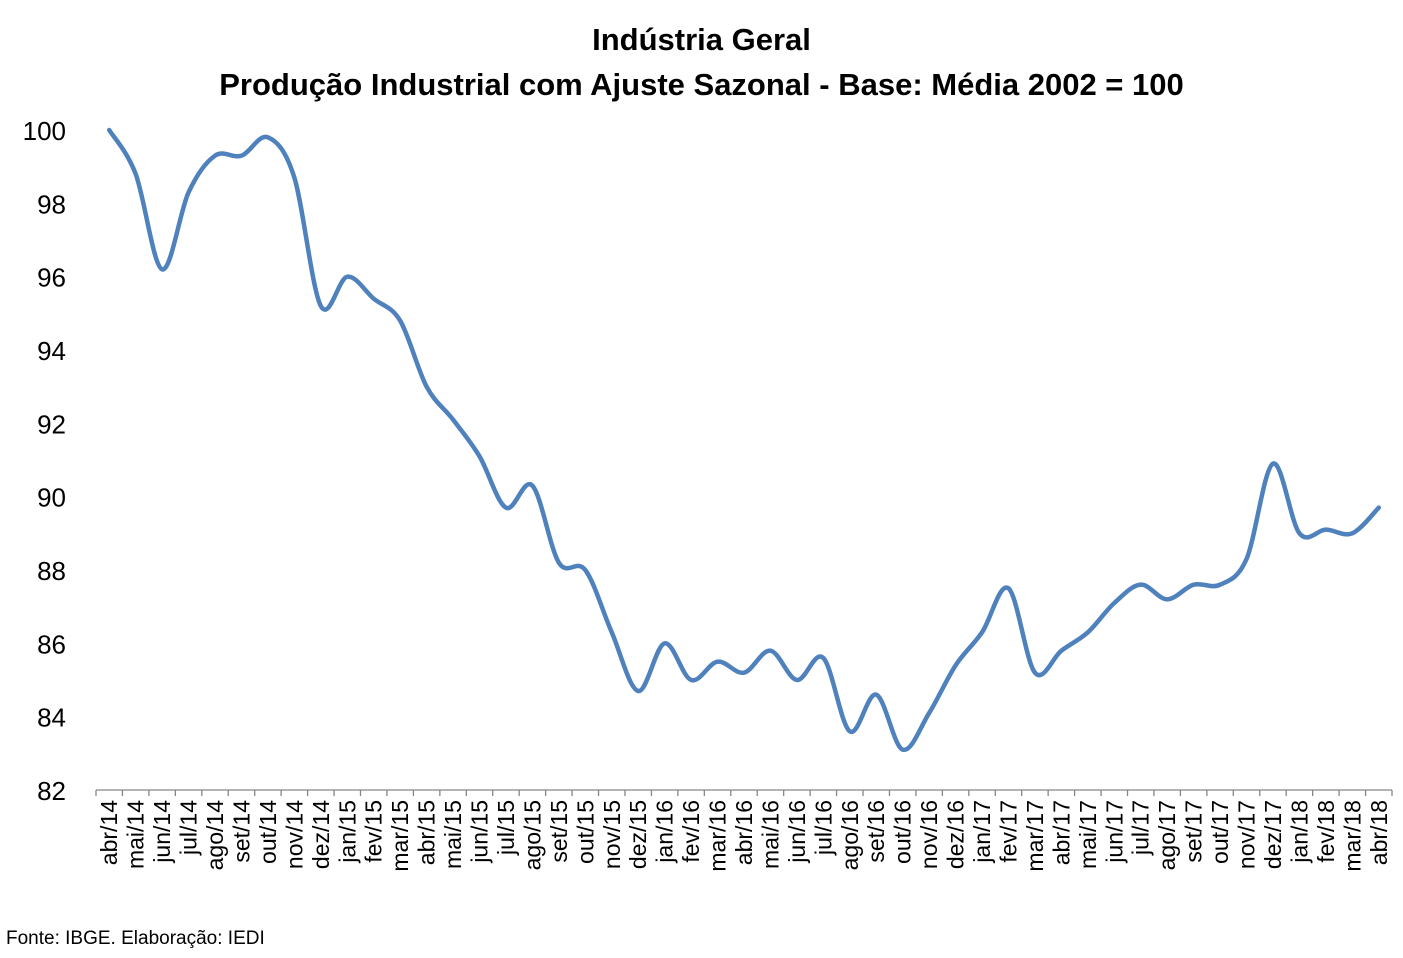 The width and height of the screenshot is (1403, 958). What do you see at coordinates (770, 834) in the screenshot?
I see `x-tick-label: mai/16` at bounding box center [770, 834].